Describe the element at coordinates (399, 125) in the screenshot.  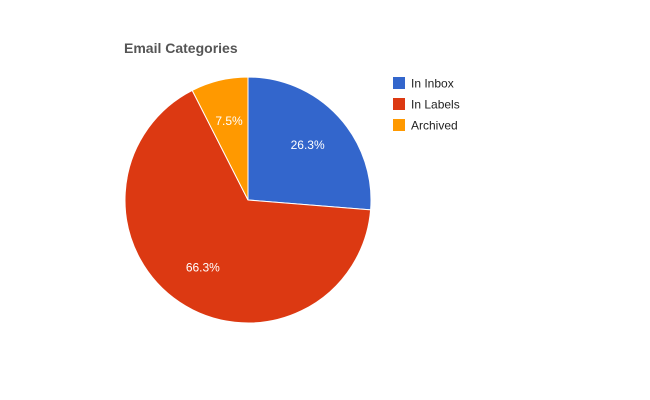
I see `legend-swatch-archived` at that location.